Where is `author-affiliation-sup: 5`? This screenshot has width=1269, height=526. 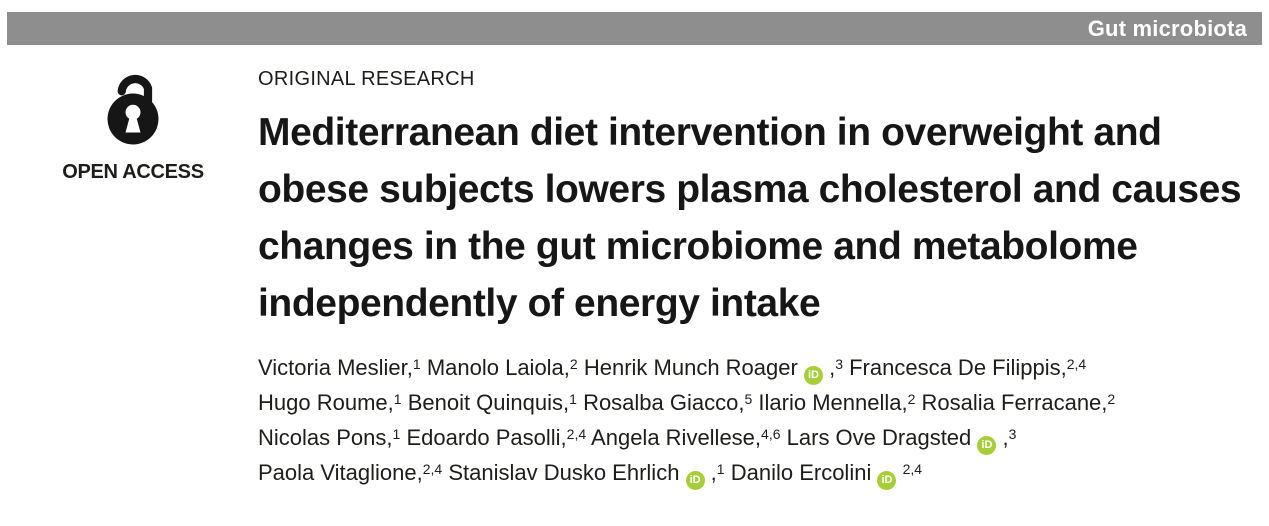 author-affiliation-sup: 5 is located at coordinates (748, 398).